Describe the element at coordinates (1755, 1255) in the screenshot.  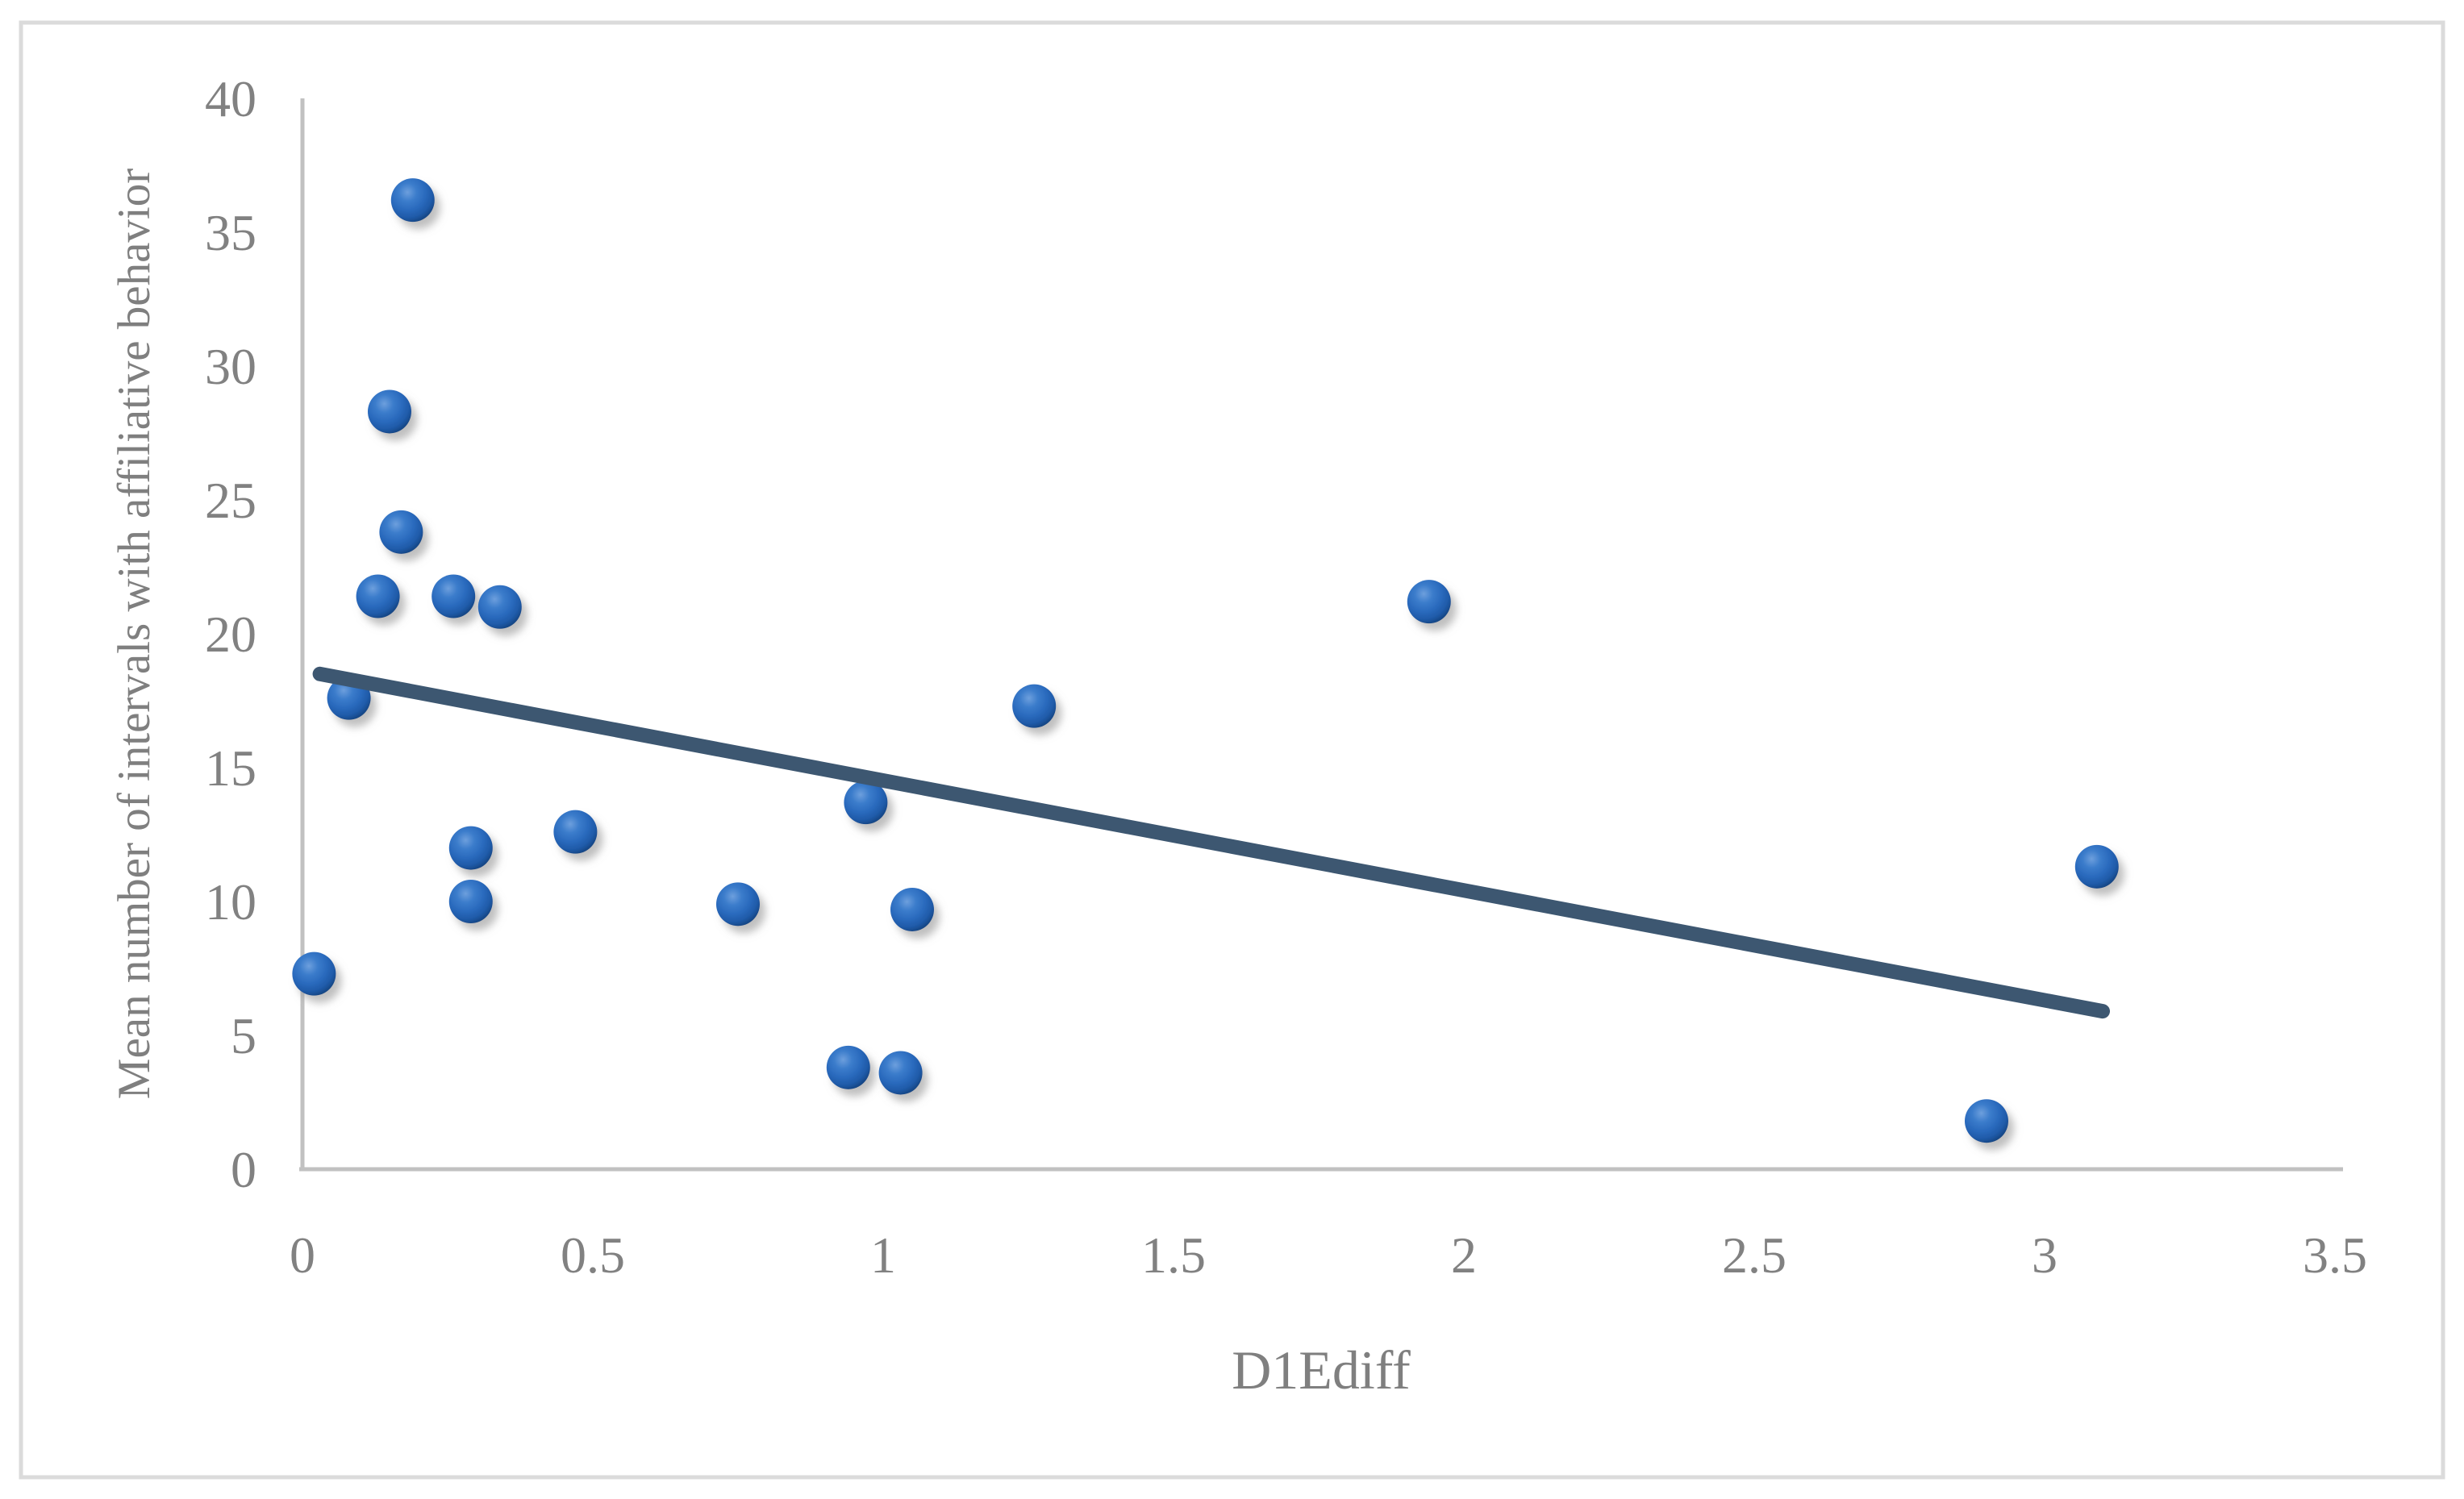
I see `x-tick-label: 2.5` at that location.